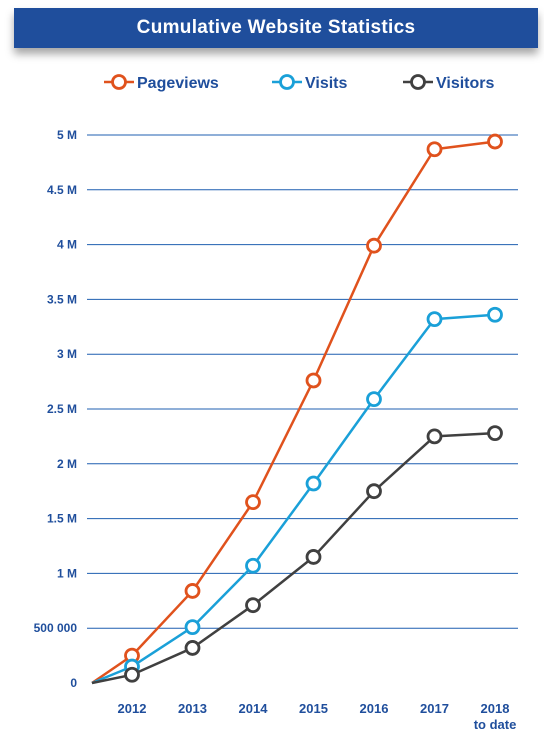 The width and height of the screenshot is (544, 747). I want to click on legend: Pageviews Visits Visitors, so click(299, 83).